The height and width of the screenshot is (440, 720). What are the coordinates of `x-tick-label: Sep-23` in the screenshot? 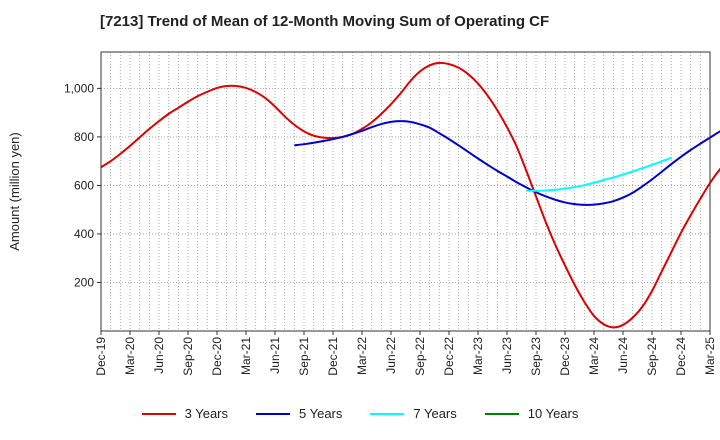 It's located at (536, 356).